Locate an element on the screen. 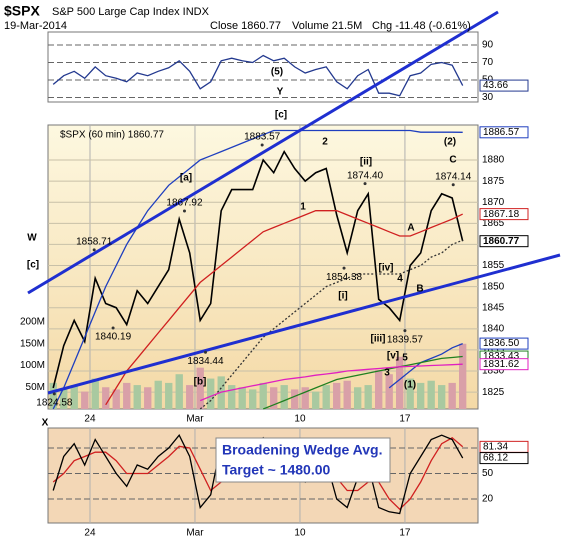 The height and width of the screenshot is (540, 570). wave-label: B is located at coordinates (419, 289).